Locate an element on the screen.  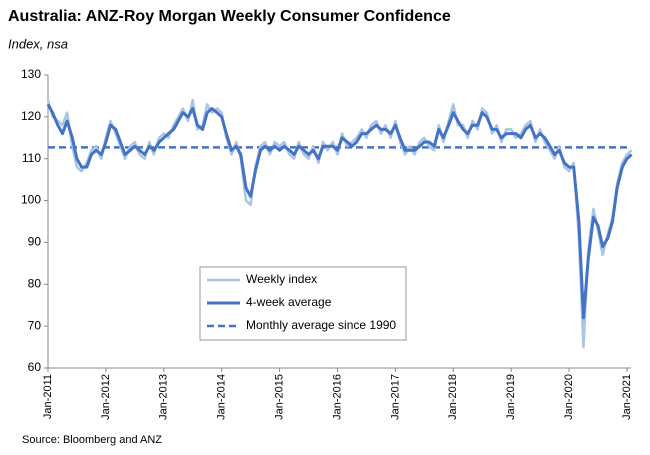
x-tick-label: Jan-2012 is located at coordinates (106, 397).